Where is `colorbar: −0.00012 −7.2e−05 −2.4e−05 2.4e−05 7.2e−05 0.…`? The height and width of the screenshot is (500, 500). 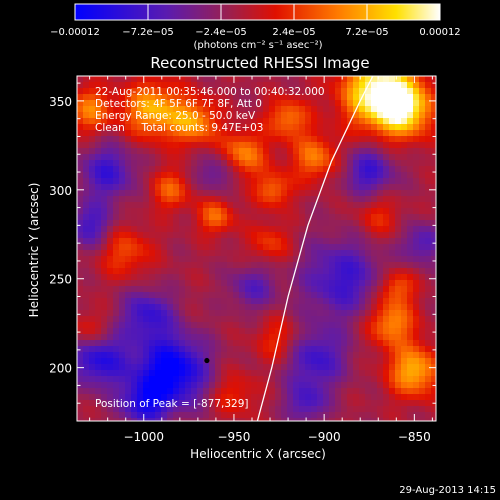 colorbar: −0.00012 −7.2e−05 −2.4e−05 2.4e−05 7.2e−05 0.… is located at coordinates (255, 27).